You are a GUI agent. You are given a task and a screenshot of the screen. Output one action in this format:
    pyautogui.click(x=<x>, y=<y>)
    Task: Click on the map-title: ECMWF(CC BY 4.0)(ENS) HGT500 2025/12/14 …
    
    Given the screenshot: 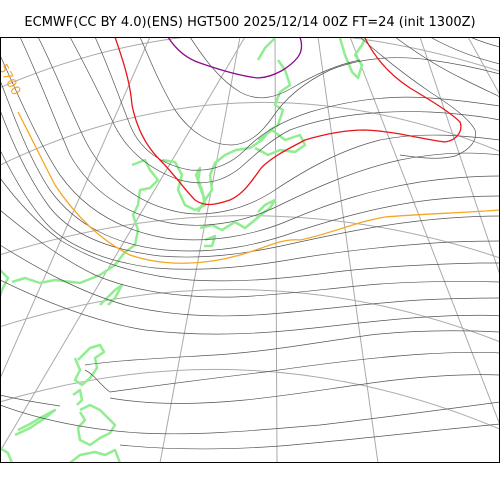 What is the action you would take?
    pyautogui.click(x=250, y=22)
    